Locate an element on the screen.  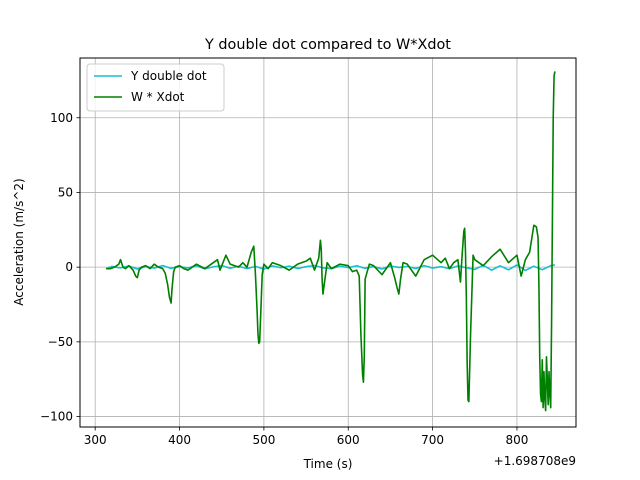
x-offset-label: +1.698708e9 is located at coordinates (535, 461).